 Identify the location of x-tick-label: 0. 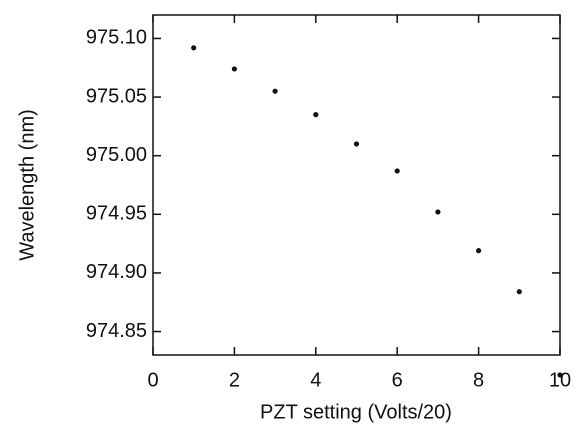
(152, 380).